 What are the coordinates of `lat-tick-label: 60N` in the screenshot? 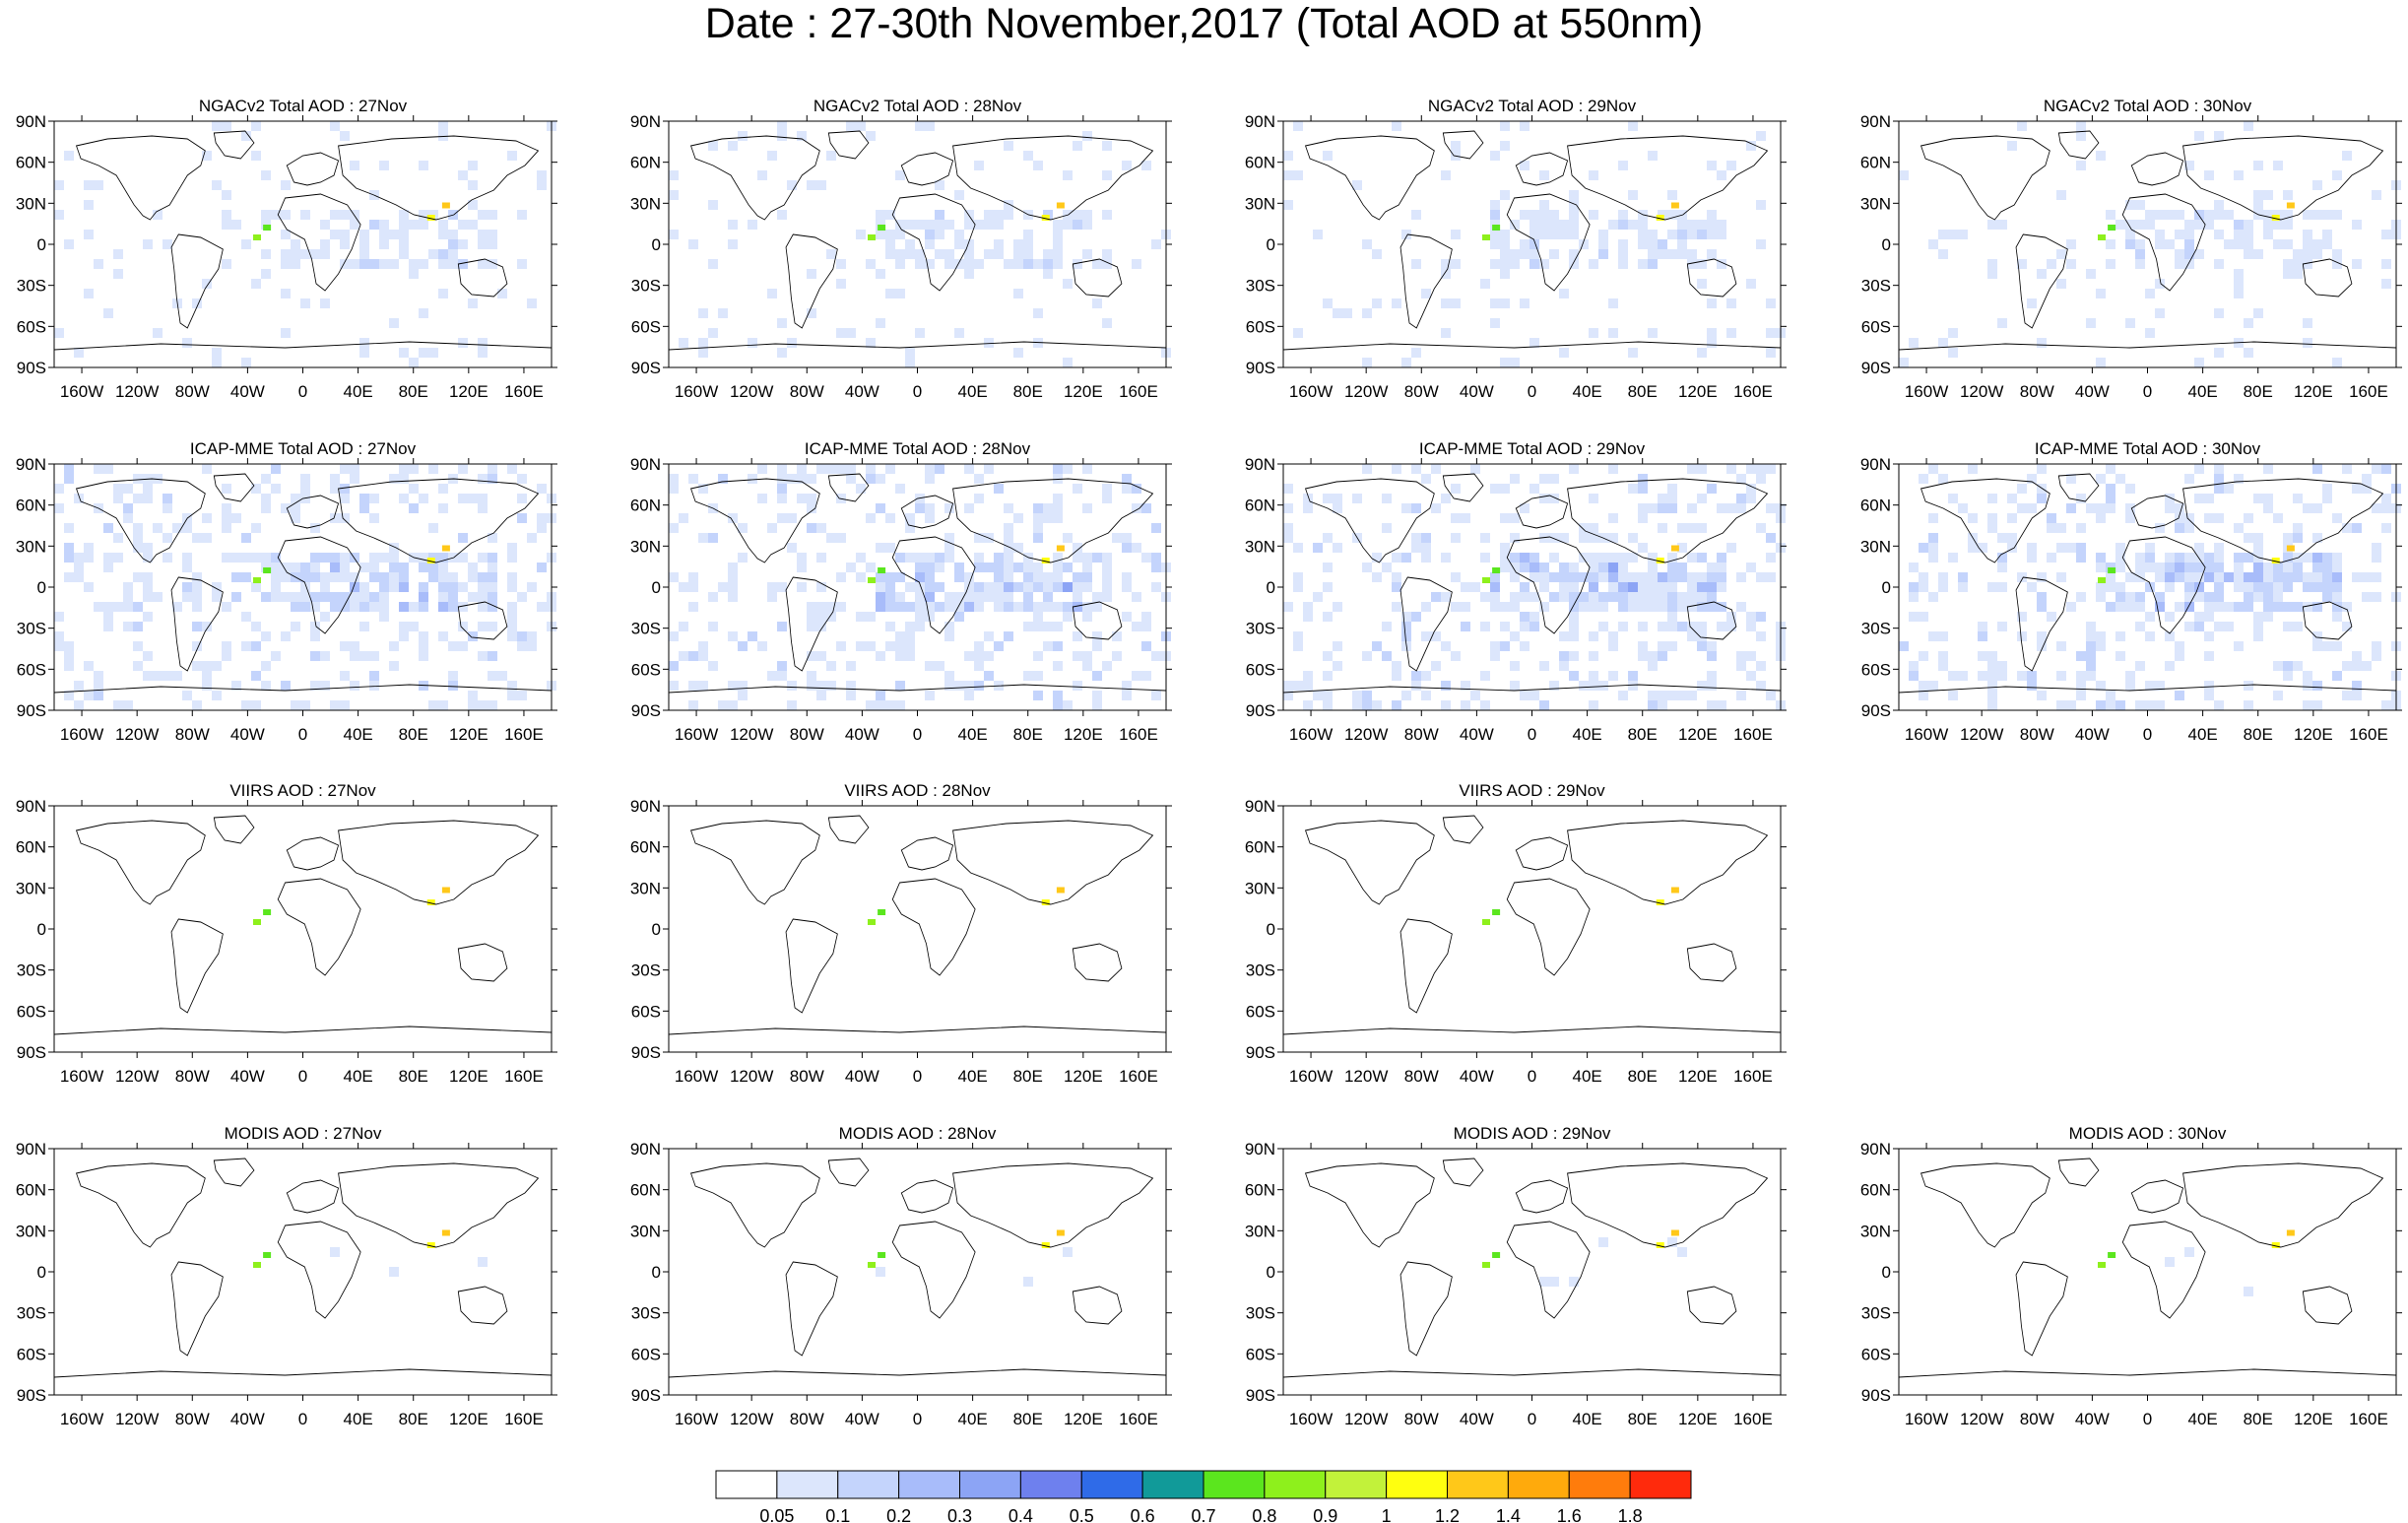 It's located at (646, 506).